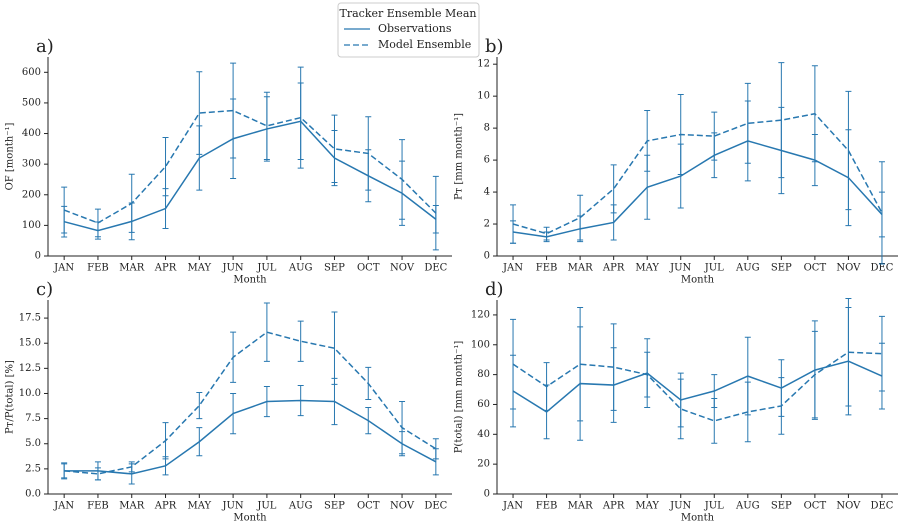 This screenshot has width=903, height=523. Describe the element at coordinates (31, 194) in the screenshot. I see `y-tick-label: 200` at that location.